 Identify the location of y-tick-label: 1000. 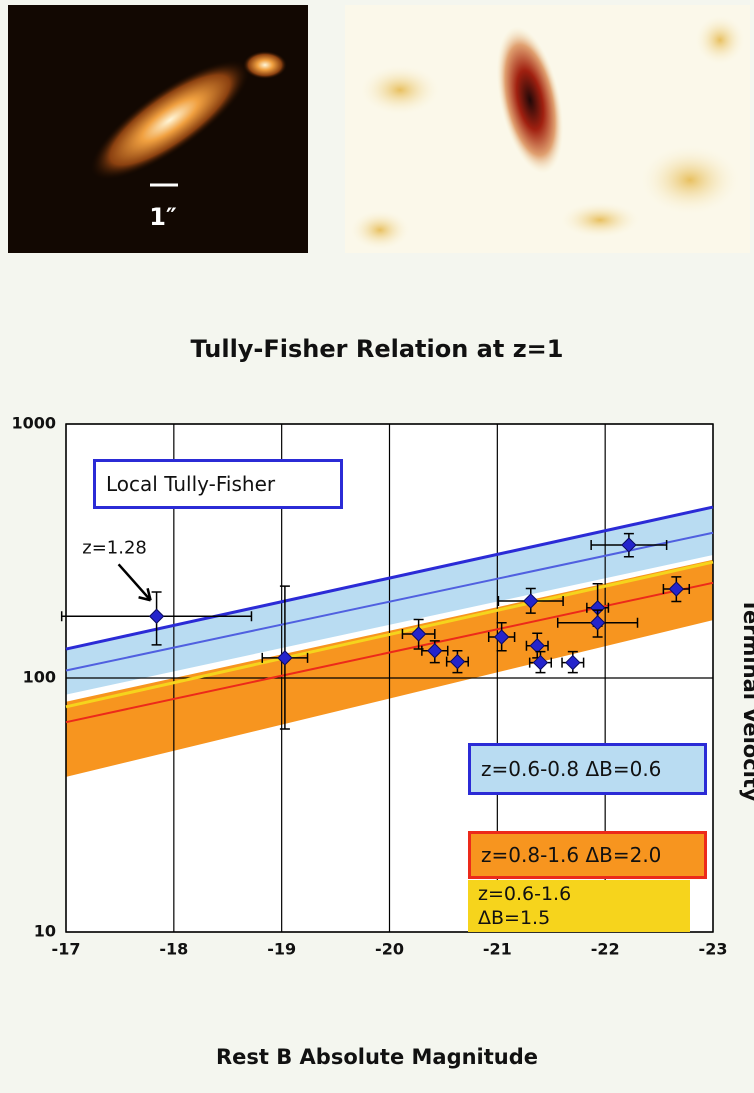
(33, 423).